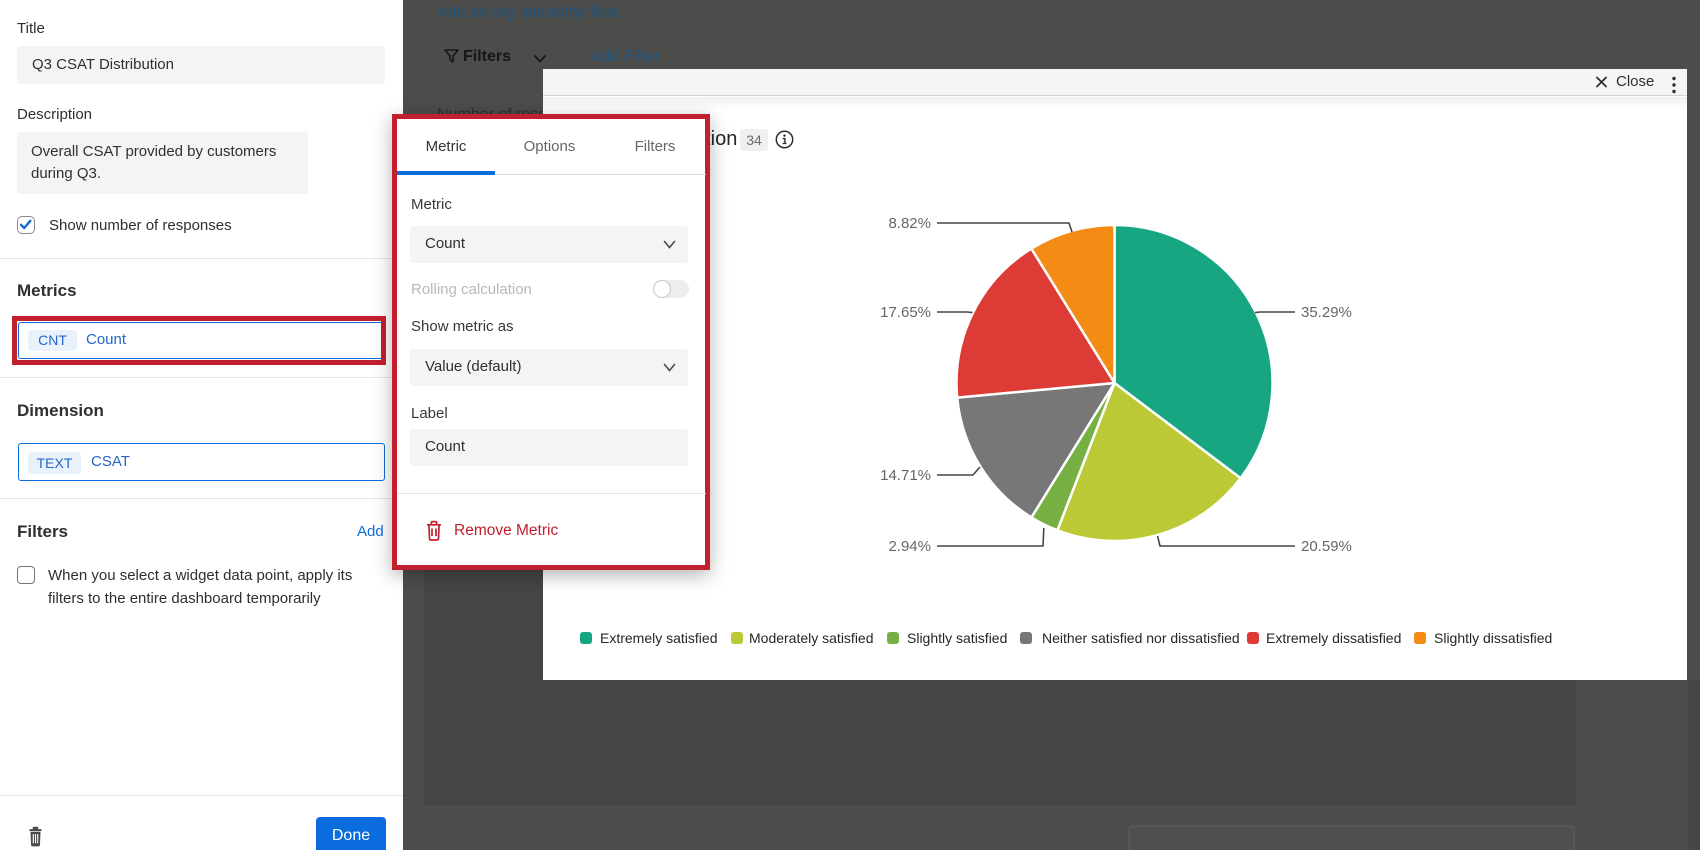 The height and width of the screenshot is (850, 1700). I want to click on svg-text: Extremely satisfied, so click(658, 638).